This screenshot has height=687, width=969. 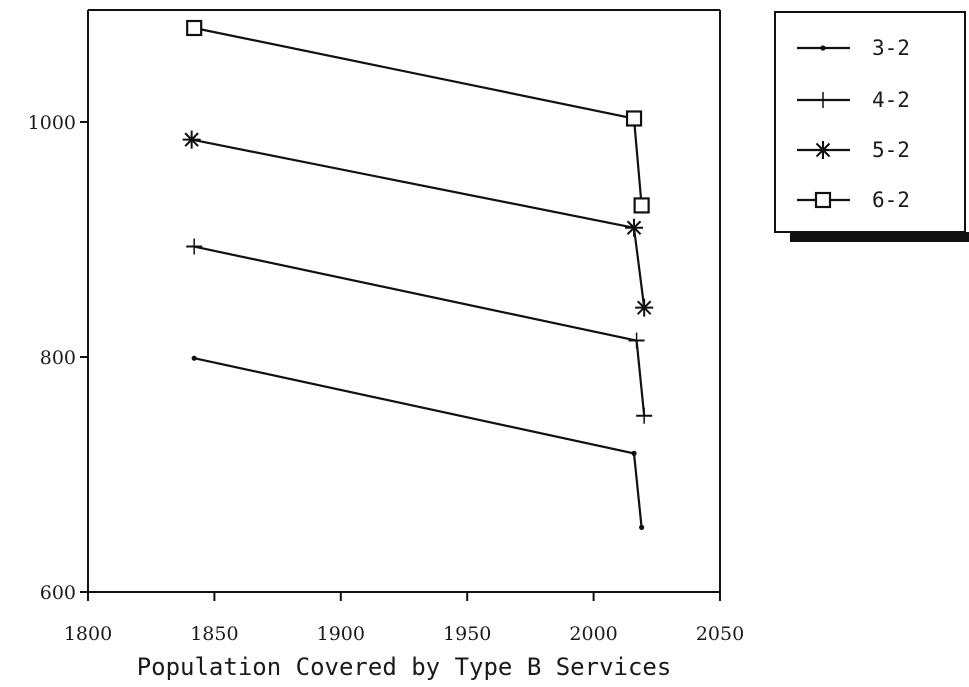 I want to click on legend-label: 6-2, so click(x=891, y=200).